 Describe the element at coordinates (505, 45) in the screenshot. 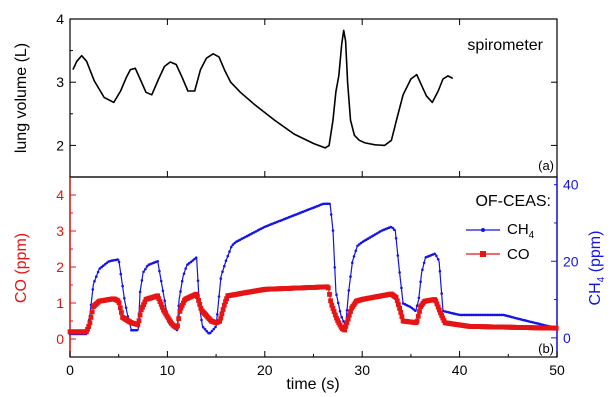

I see `panel-a-annotation: spirometer` at that location.